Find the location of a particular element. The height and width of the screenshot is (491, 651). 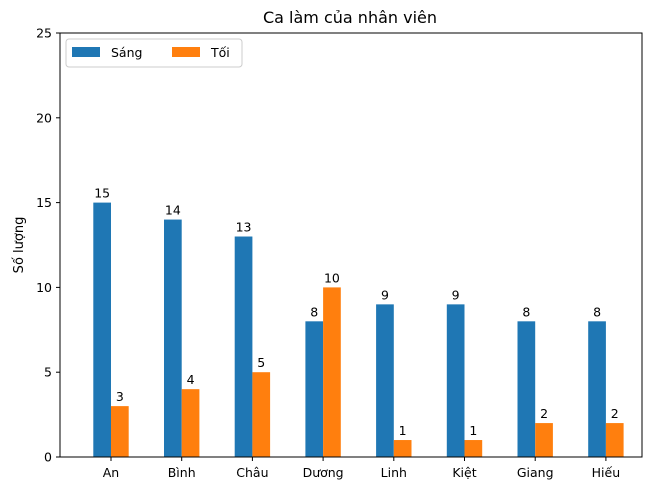

legend-label-toi: Tối is located at coordinates (220, 52).